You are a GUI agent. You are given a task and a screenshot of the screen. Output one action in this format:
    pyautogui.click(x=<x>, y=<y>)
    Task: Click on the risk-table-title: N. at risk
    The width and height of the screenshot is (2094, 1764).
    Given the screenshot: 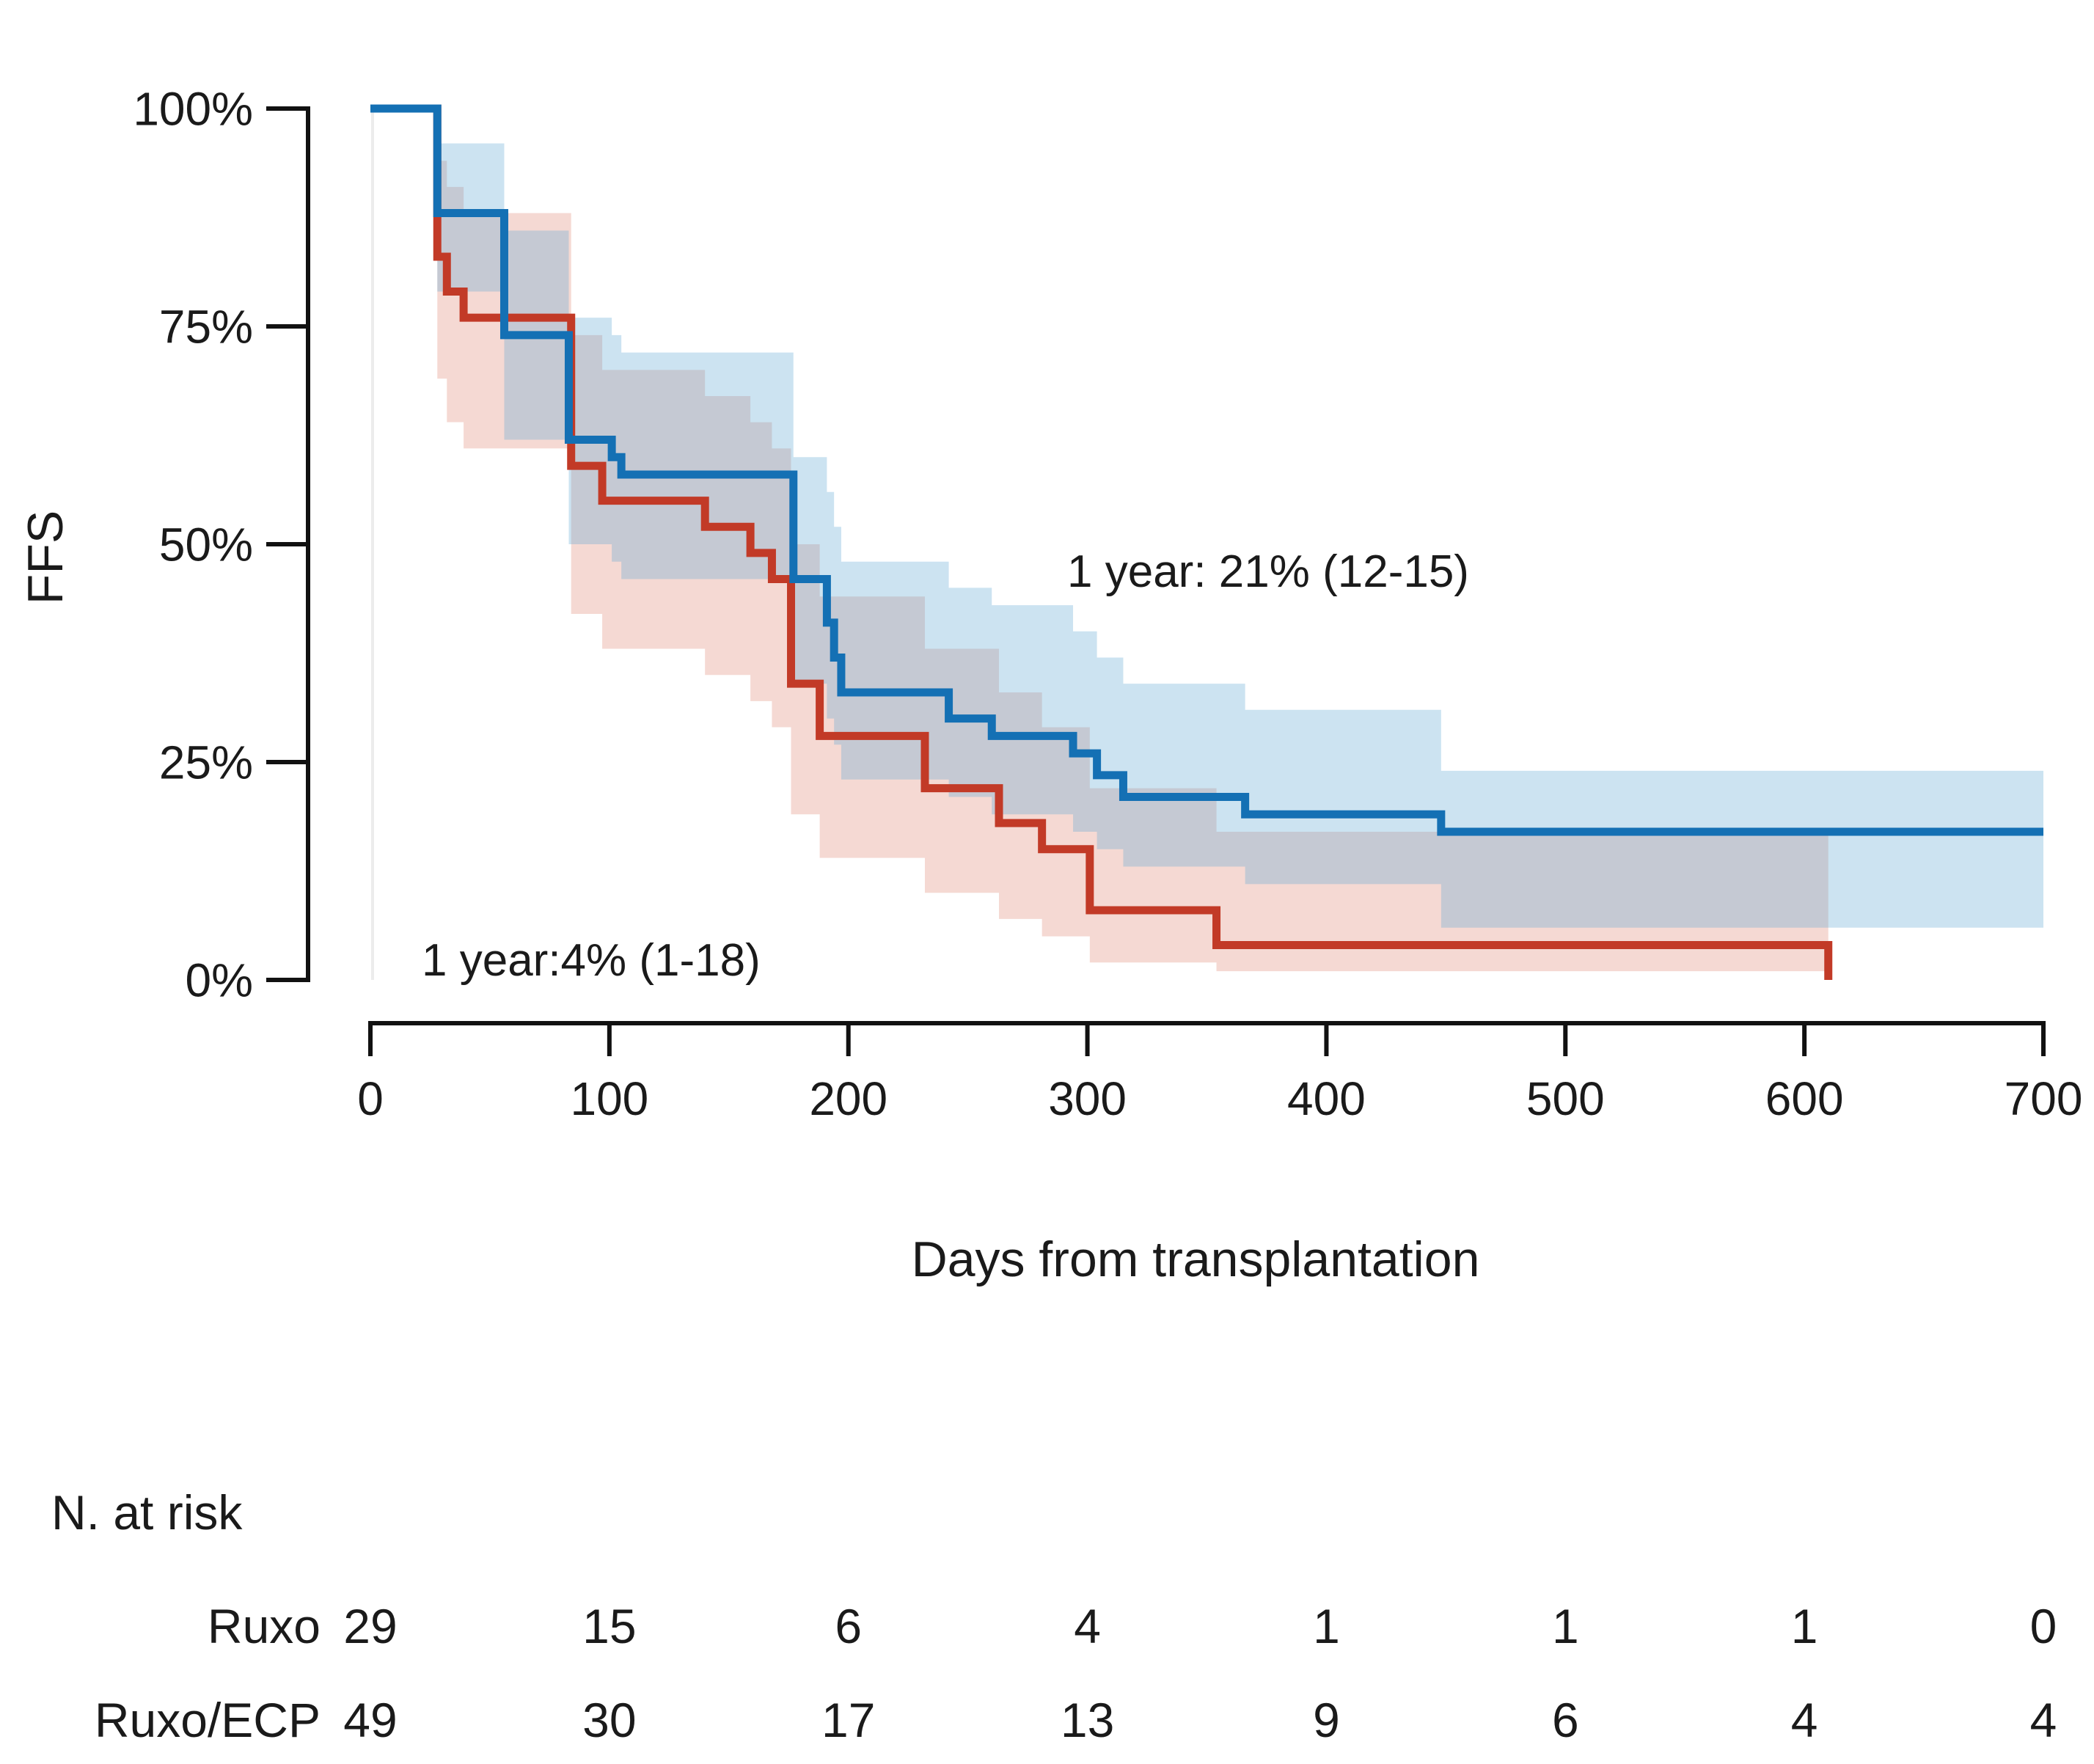 What is the action you would take?
    pyautogui.click(x=147, y=1512)
    